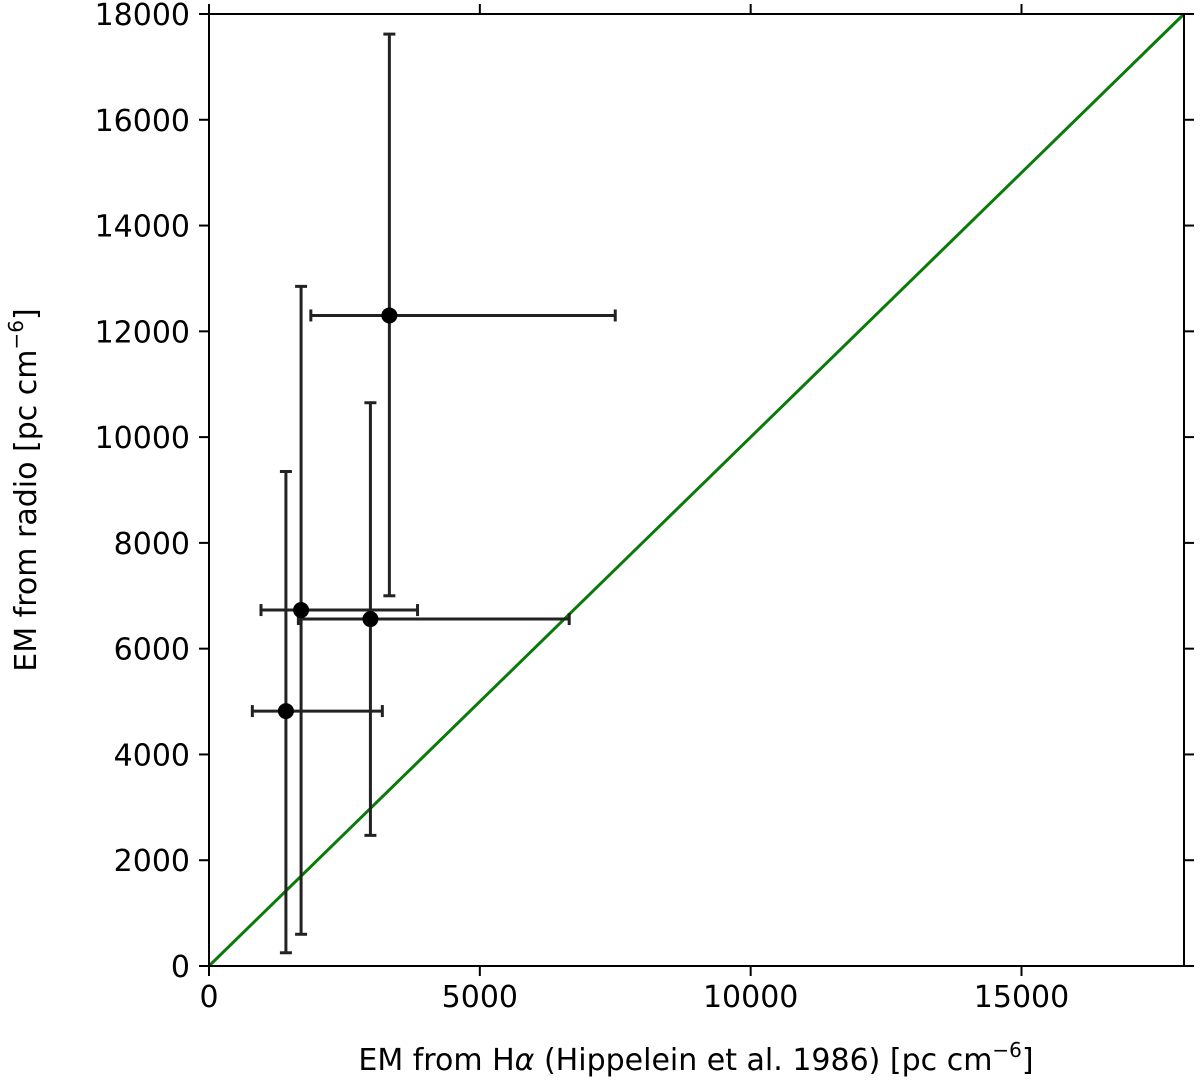 This screenshot has height=1083, width=1200. I want to click on y-tick-label-6000: 6000, so click(152, 650).